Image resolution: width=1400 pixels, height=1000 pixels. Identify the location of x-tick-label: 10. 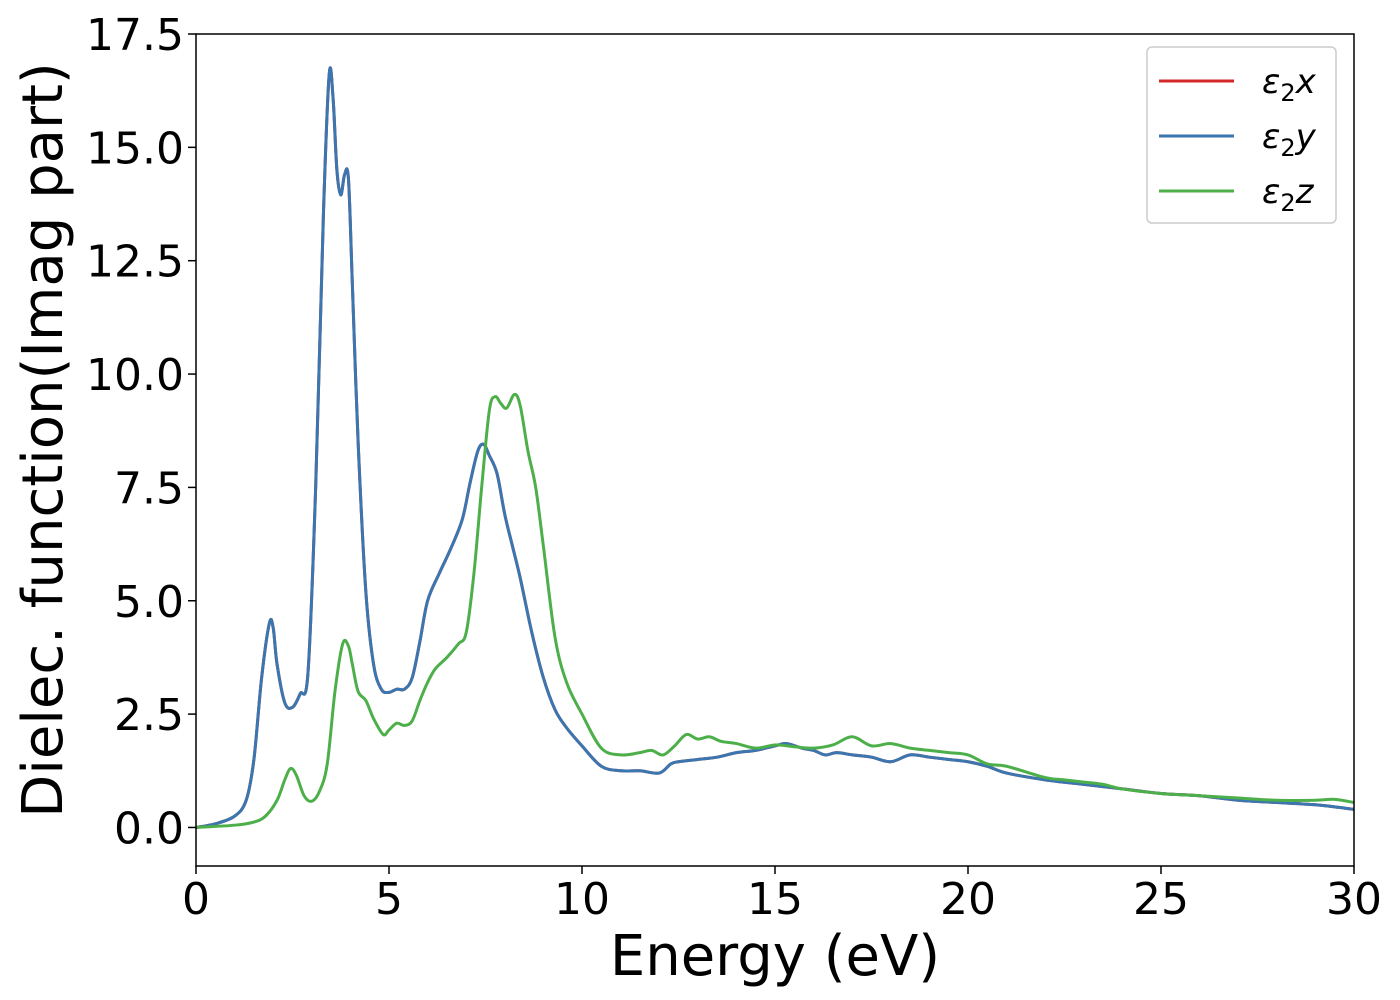
(582, 899).